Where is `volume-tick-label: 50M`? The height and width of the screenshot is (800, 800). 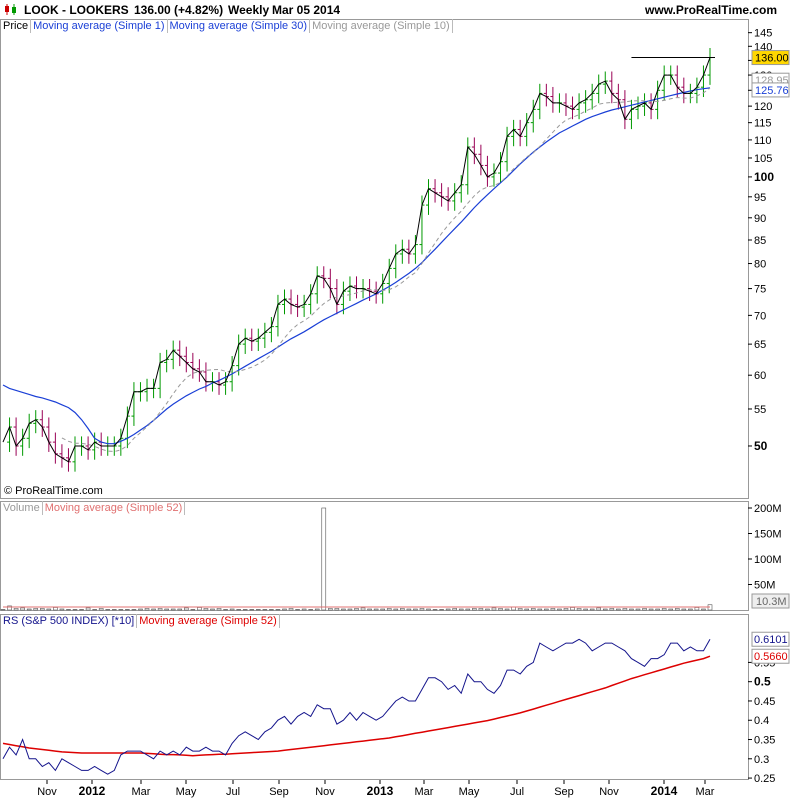
volume-tick-label: 50M is located at coordinates (764, 586).